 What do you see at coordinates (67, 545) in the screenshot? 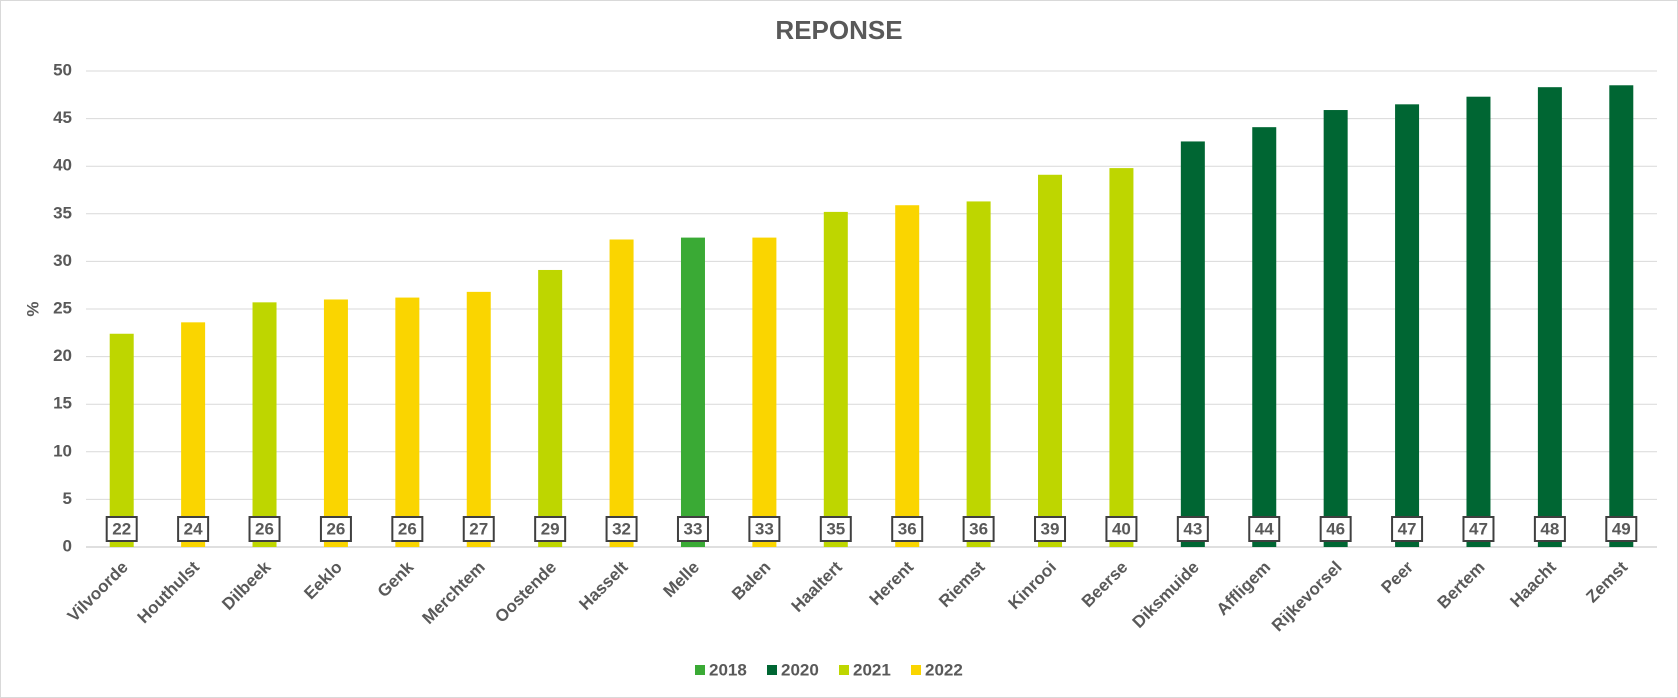
I see `y-tick-label: 0` at bounding box center [67, 545].